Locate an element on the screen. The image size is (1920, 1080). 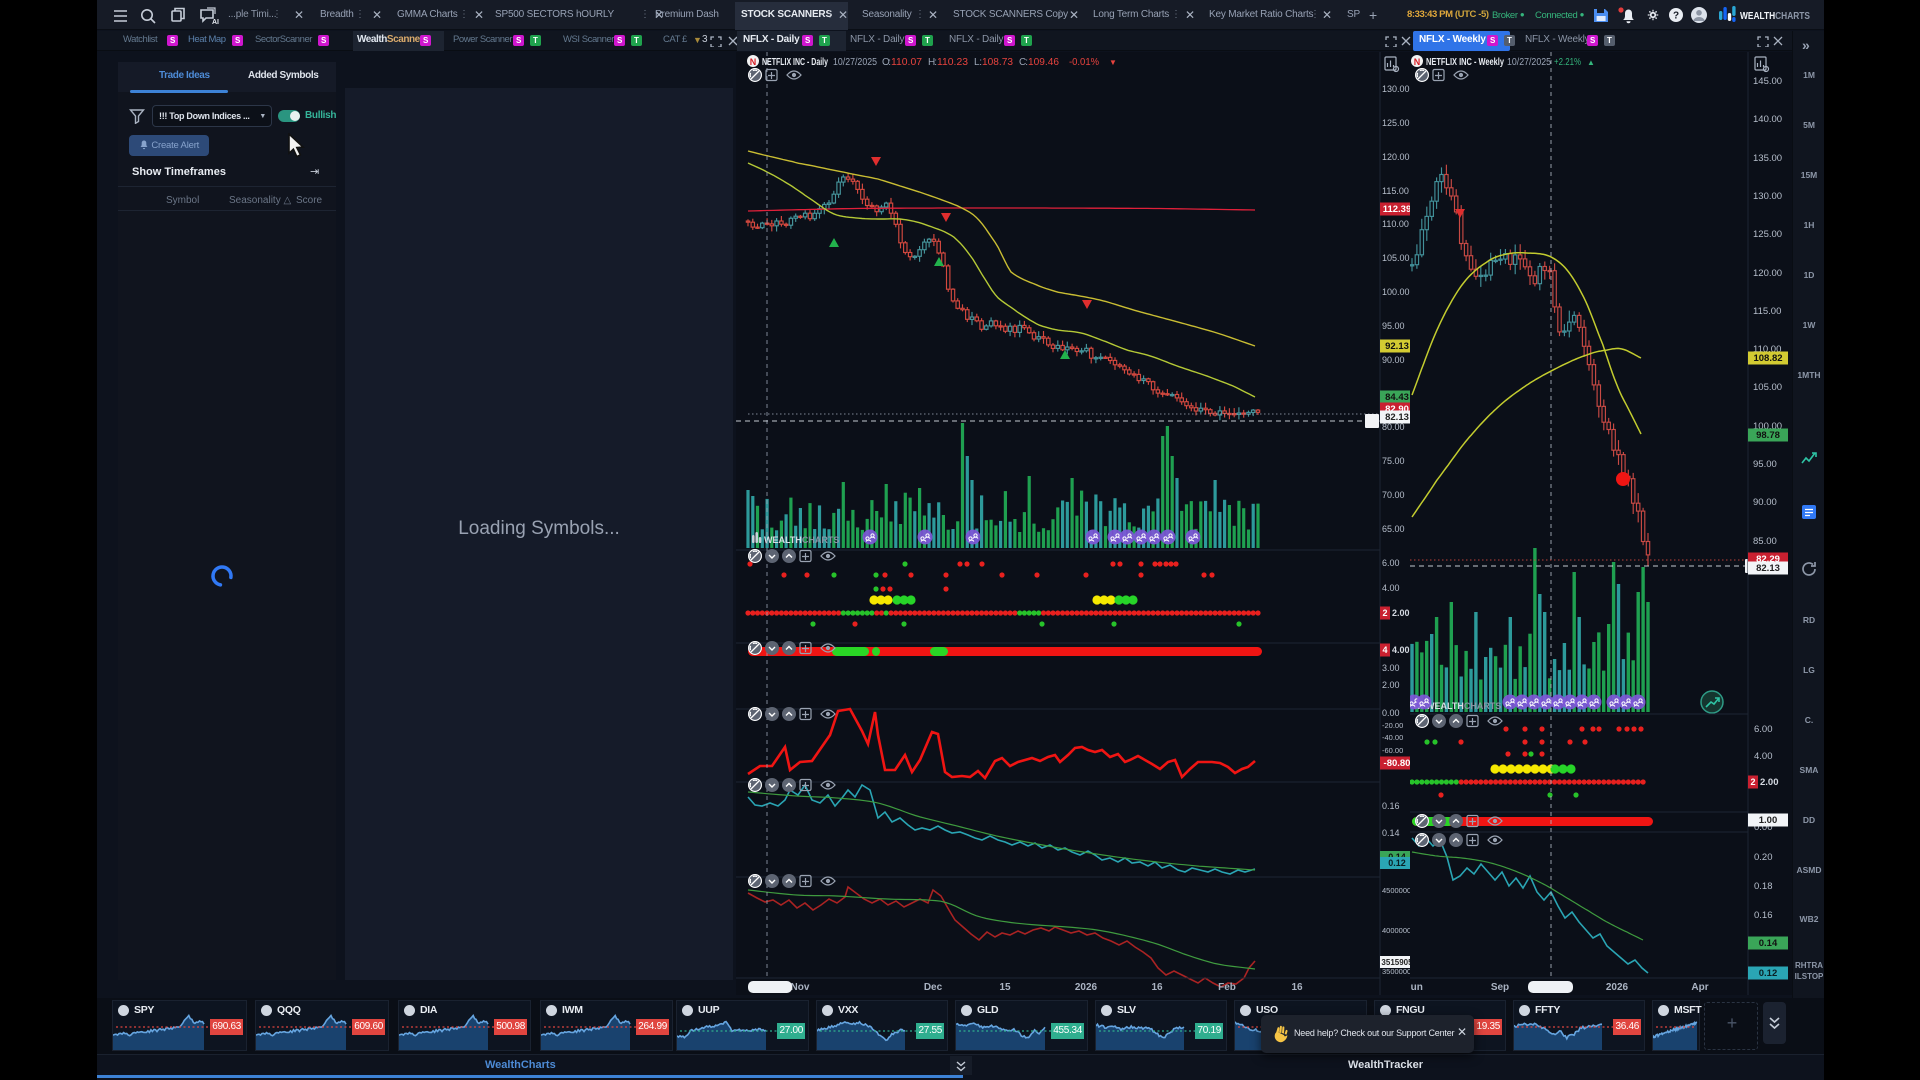
svg-text: -80.80 is located at coordinates (1397, 763).